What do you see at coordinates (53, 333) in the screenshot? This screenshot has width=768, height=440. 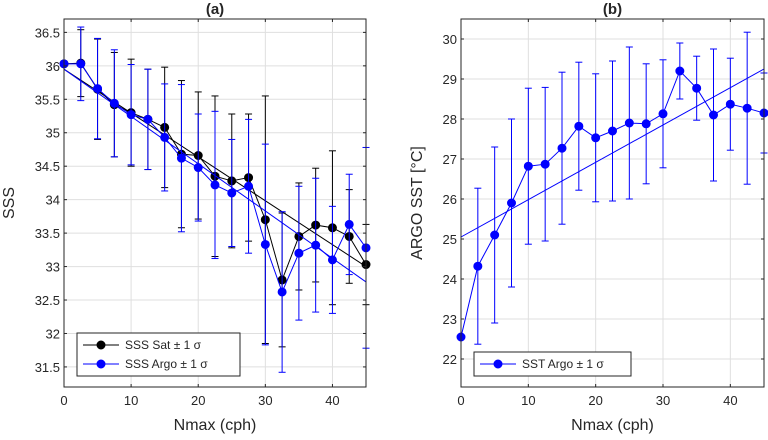 I see `y-tick-label: 32` at bounding box center [53, 333].